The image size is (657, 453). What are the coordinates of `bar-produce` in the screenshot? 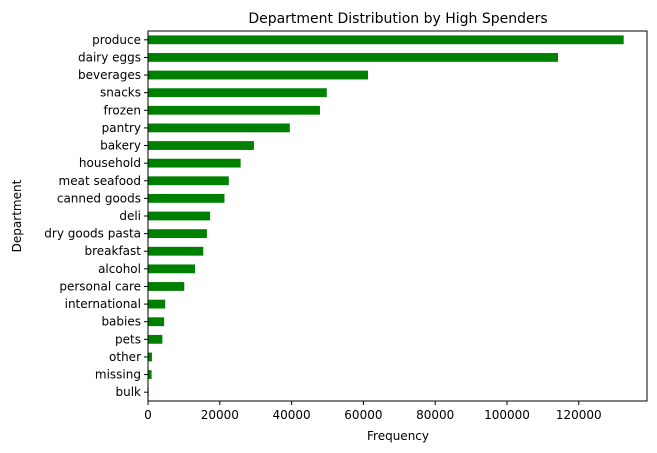 It's located at (386, 40).